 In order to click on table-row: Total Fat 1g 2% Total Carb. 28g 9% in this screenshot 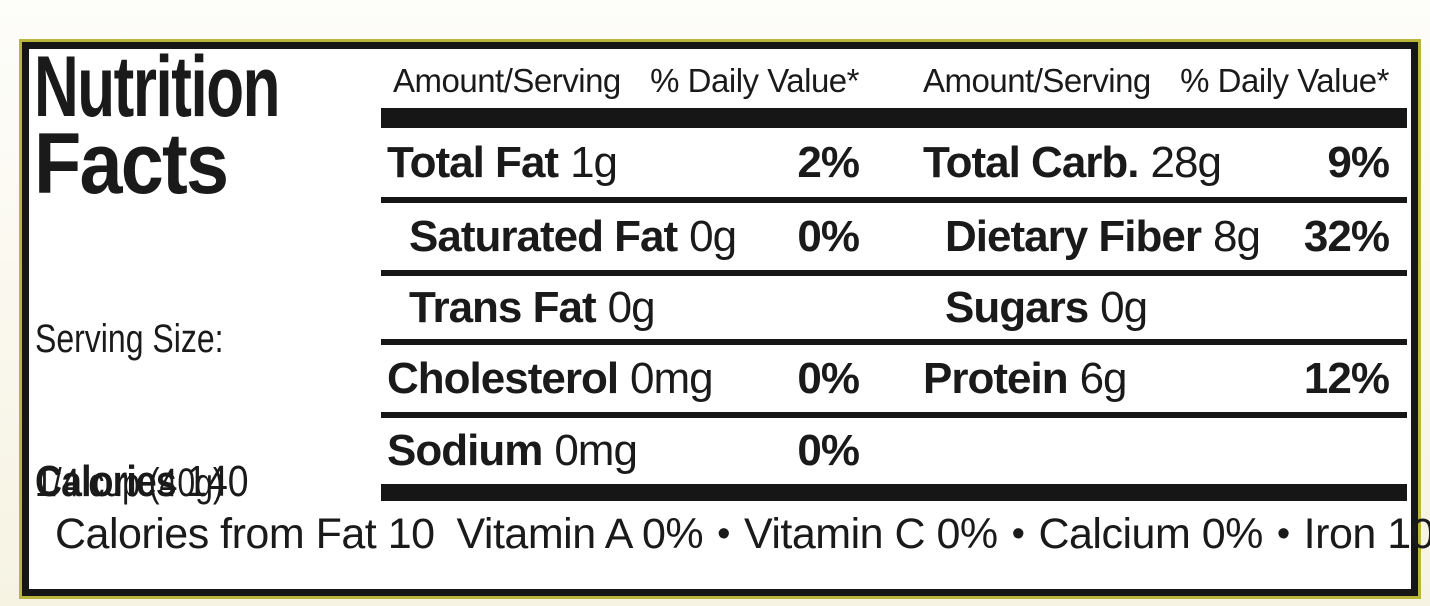, I will do `click(894, 165)`.